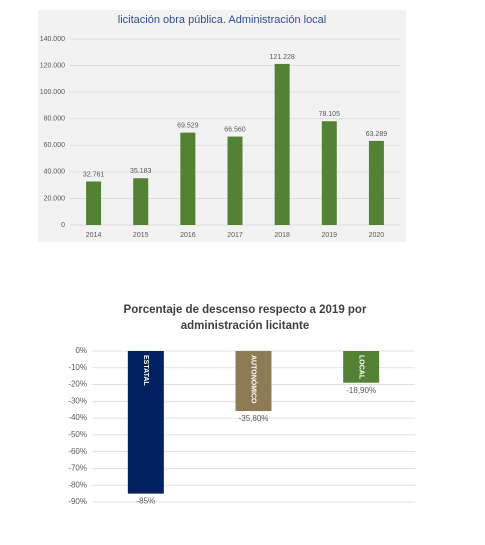 This screenshot has height=545, width=485. Describe the element at coordinates (94, 174) in the screenshot. I see `data-label: 32.761` at that location.